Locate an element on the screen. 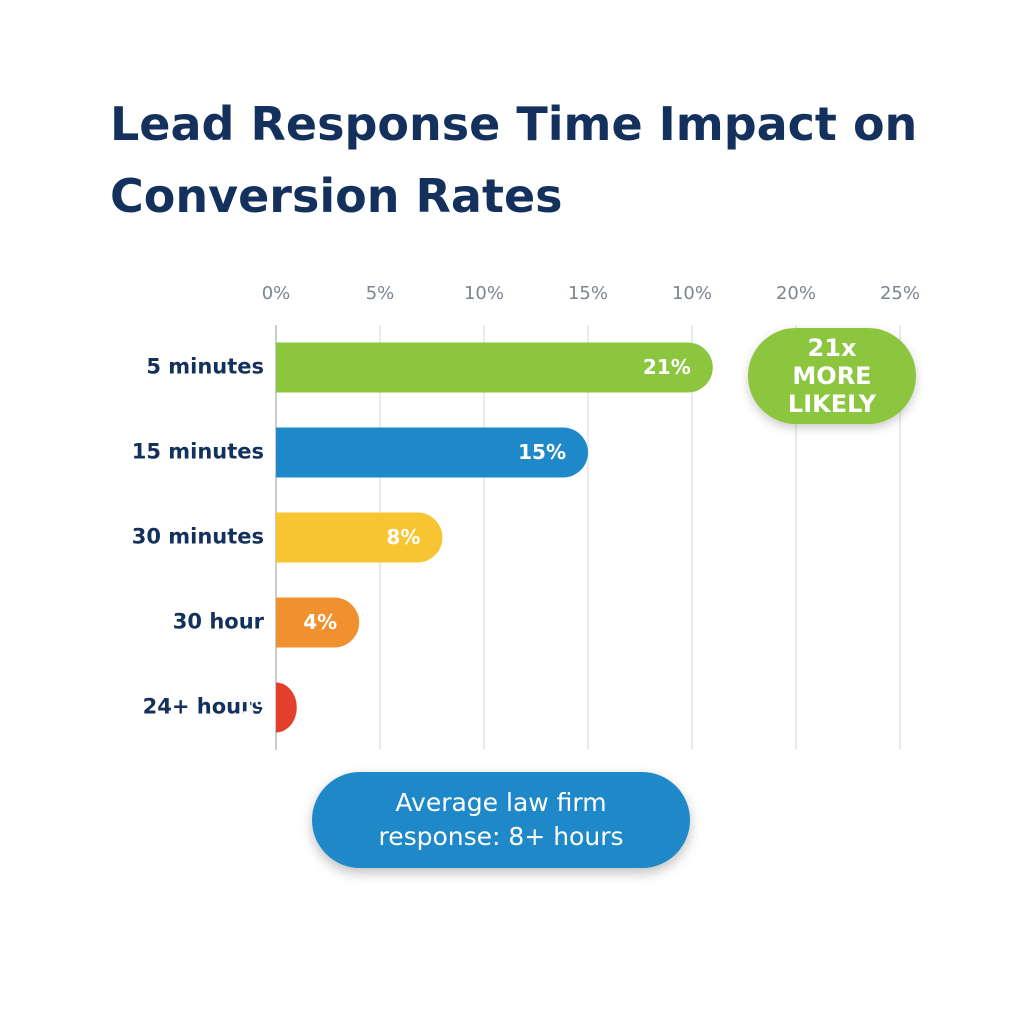  y-tick-label: 30 minutes is located at coordinates (198, 537).